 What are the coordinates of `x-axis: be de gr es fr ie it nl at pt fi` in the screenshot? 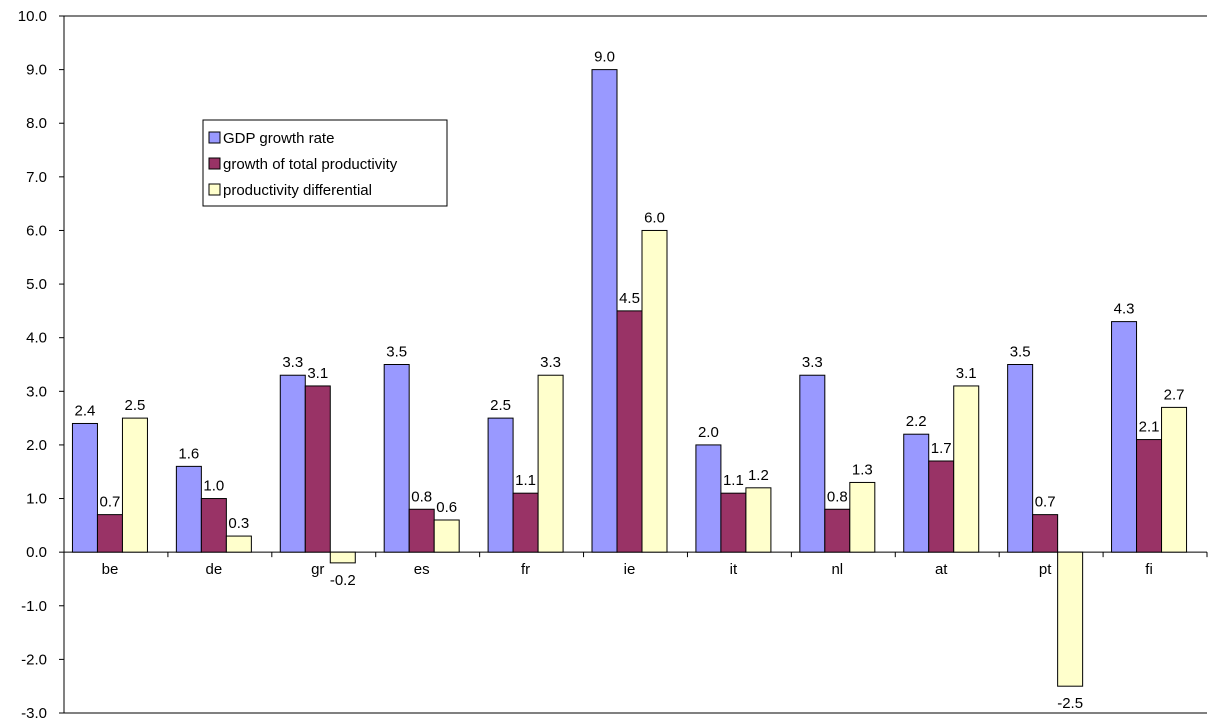 It's located at (635, 564).